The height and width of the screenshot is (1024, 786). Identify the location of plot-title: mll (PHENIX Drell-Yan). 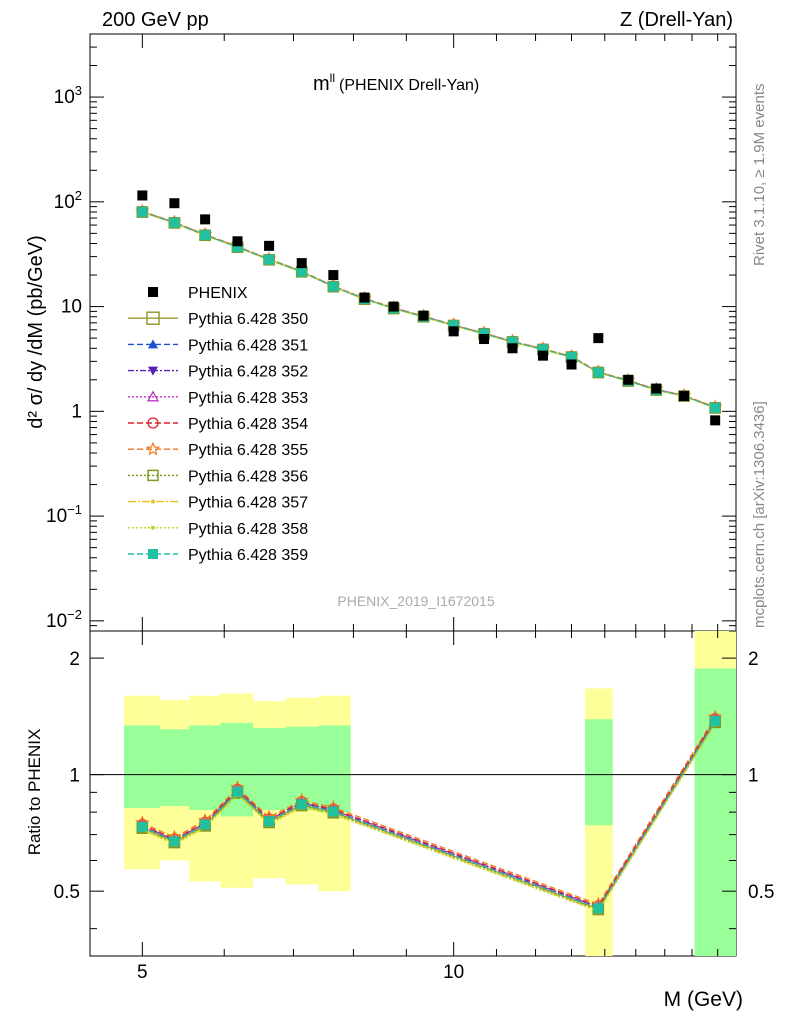
(396, 83).